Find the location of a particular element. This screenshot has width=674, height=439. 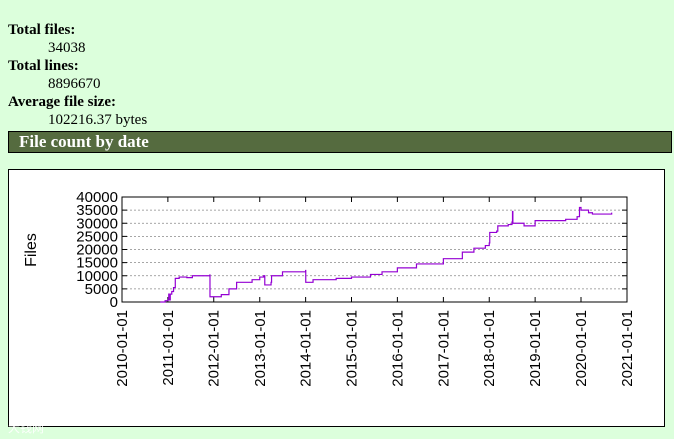

series-line is located at coordinates (386, 254).